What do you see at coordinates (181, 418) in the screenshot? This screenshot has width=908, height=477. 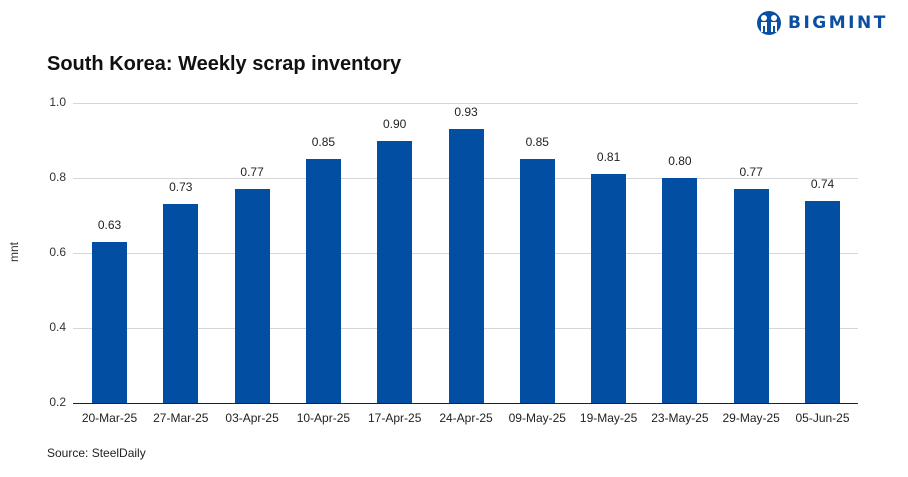 I see `x-tick-label: 27-Mar-25` at bounding box center [181, 418].